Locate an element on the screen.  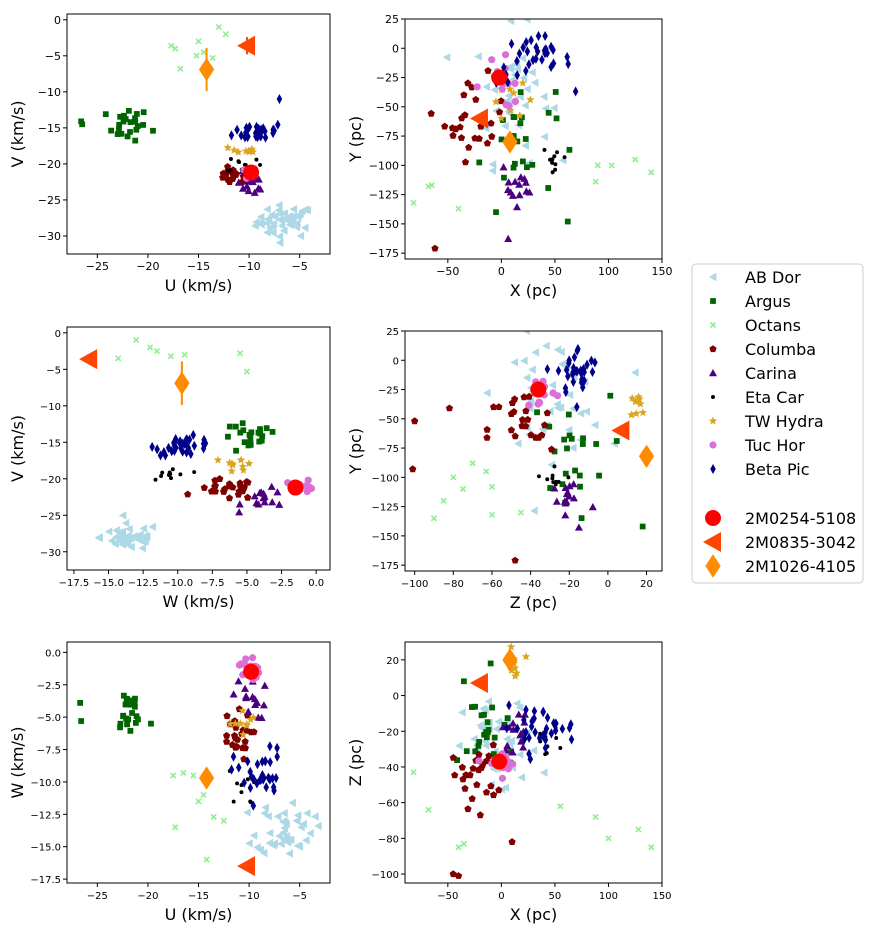
x-tick-label: −5.0 is located at coordinates (247, 583).